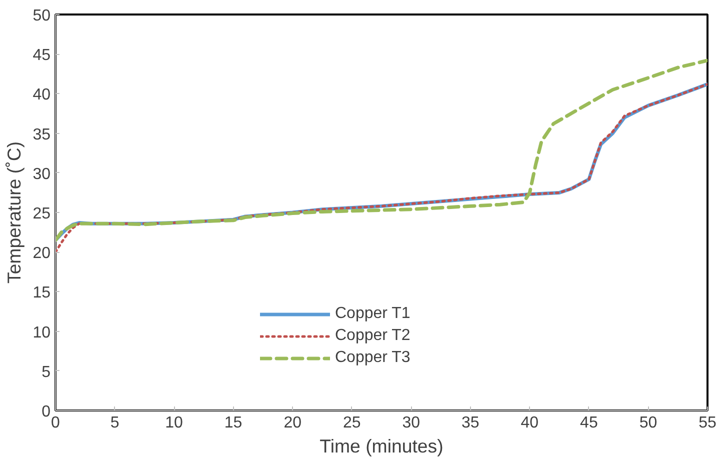 This screenshot has height=459, width=721. Describe the element at coordinates (233, 423) in the screenshot. I see `x-tick-label: 15` at that location.